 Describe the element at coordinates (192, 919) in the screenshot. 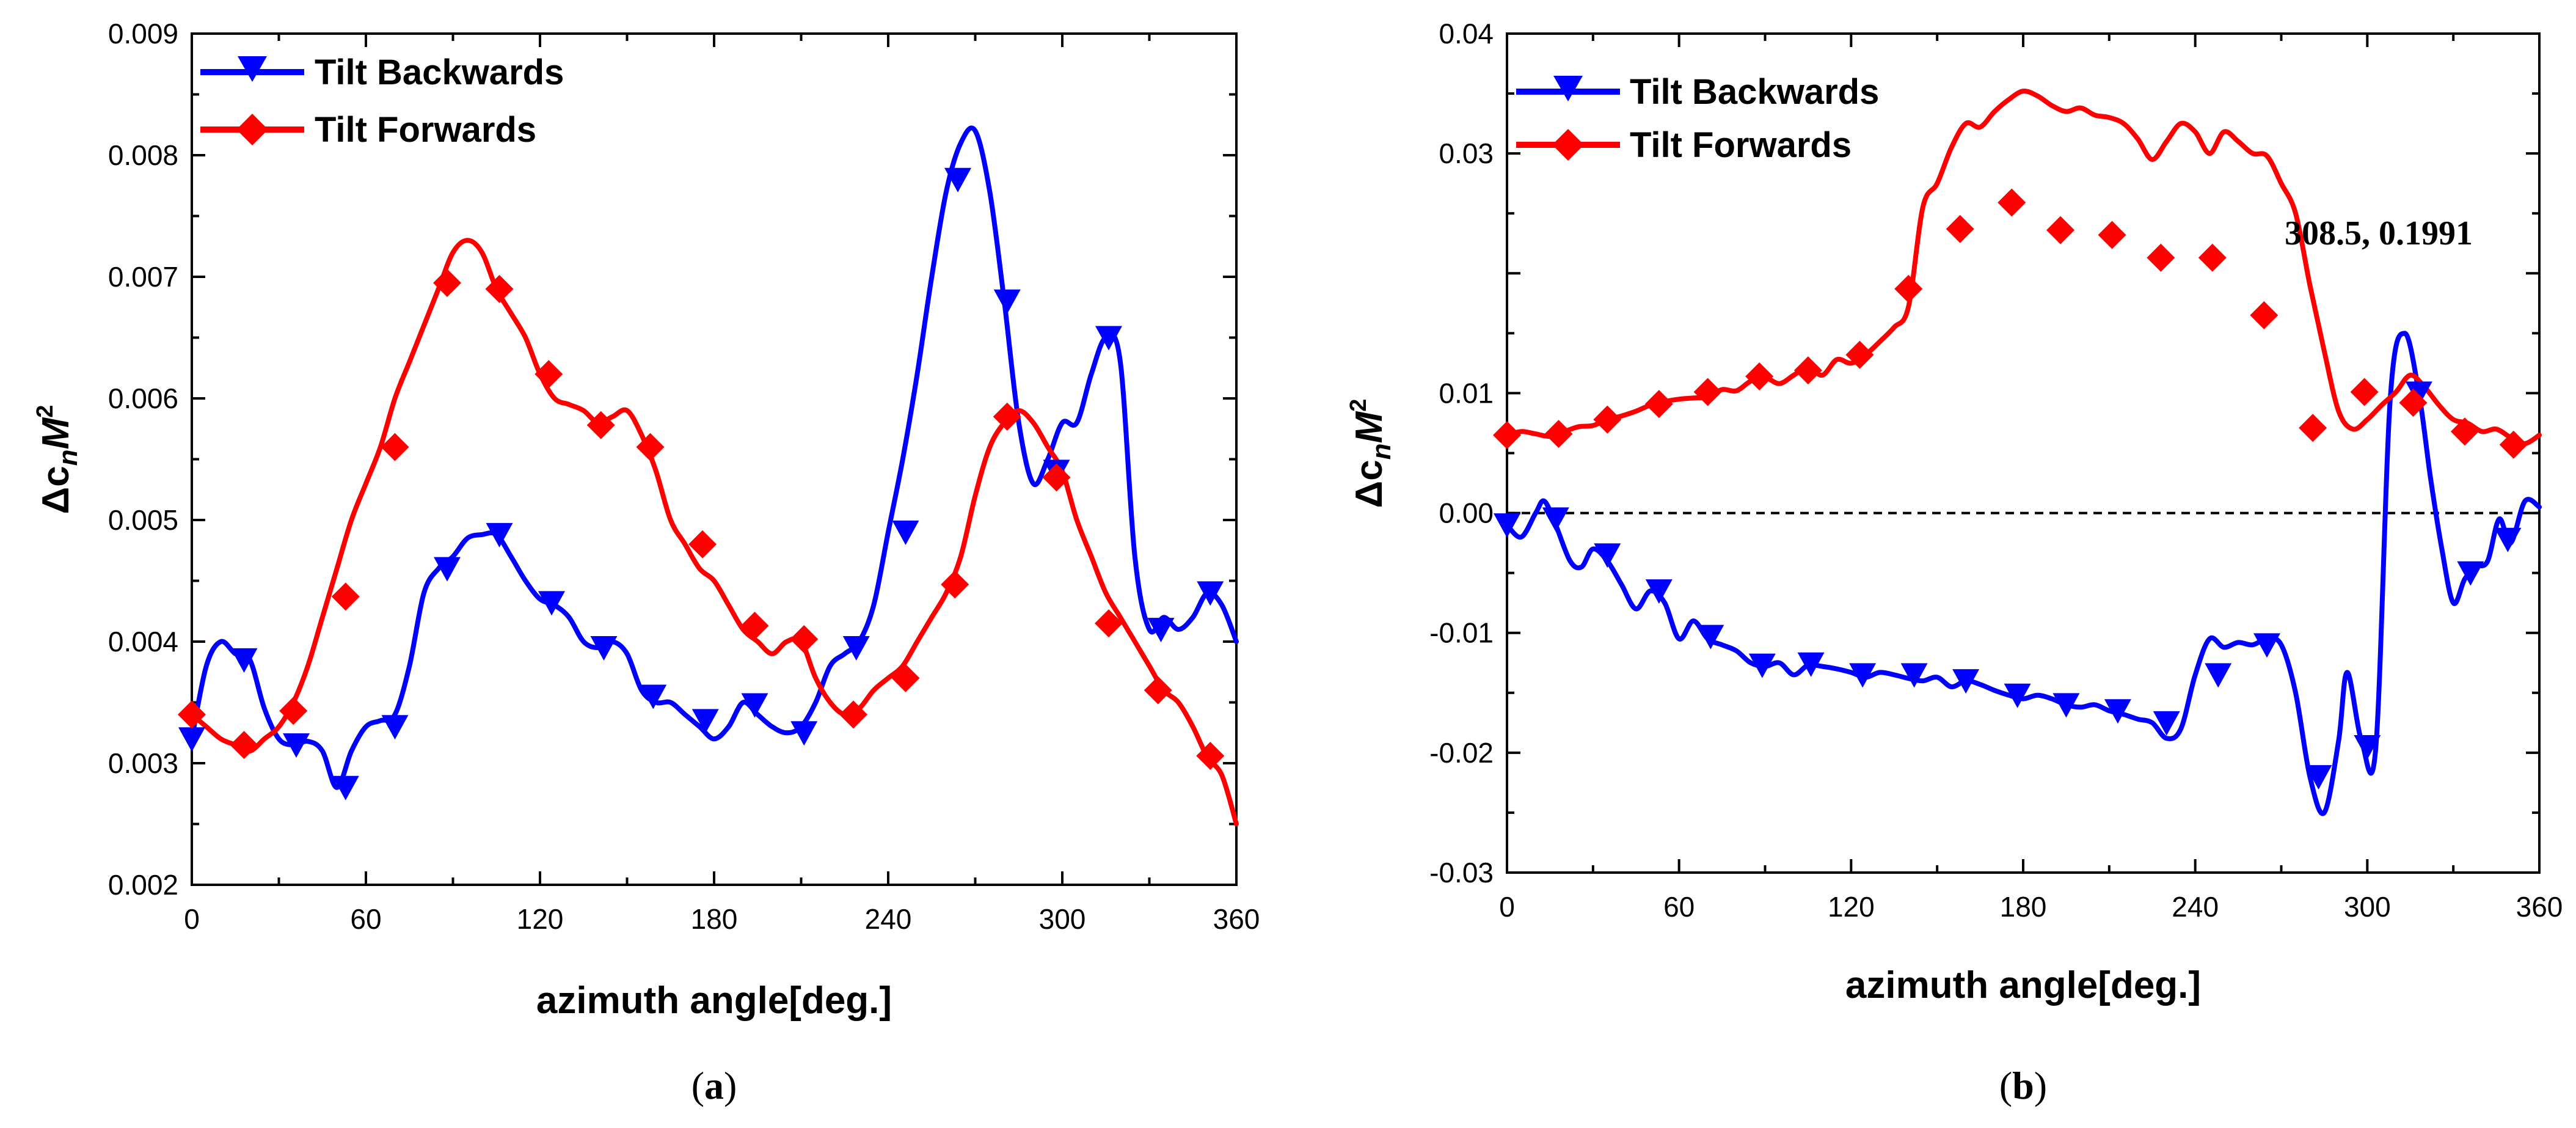

I see `x-tick-label: 0` at that location.